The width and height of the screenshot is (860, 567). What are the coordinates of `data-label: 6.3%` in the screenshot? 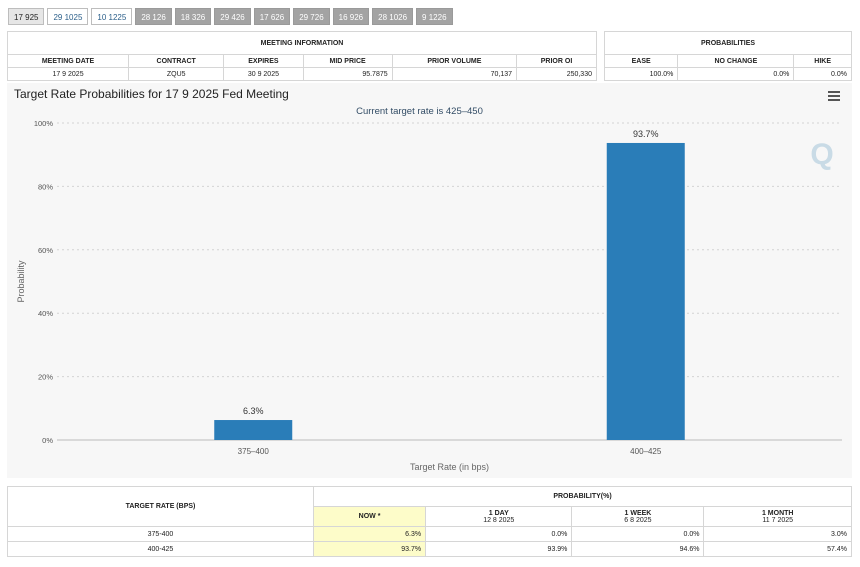 It's located at (253, 411).